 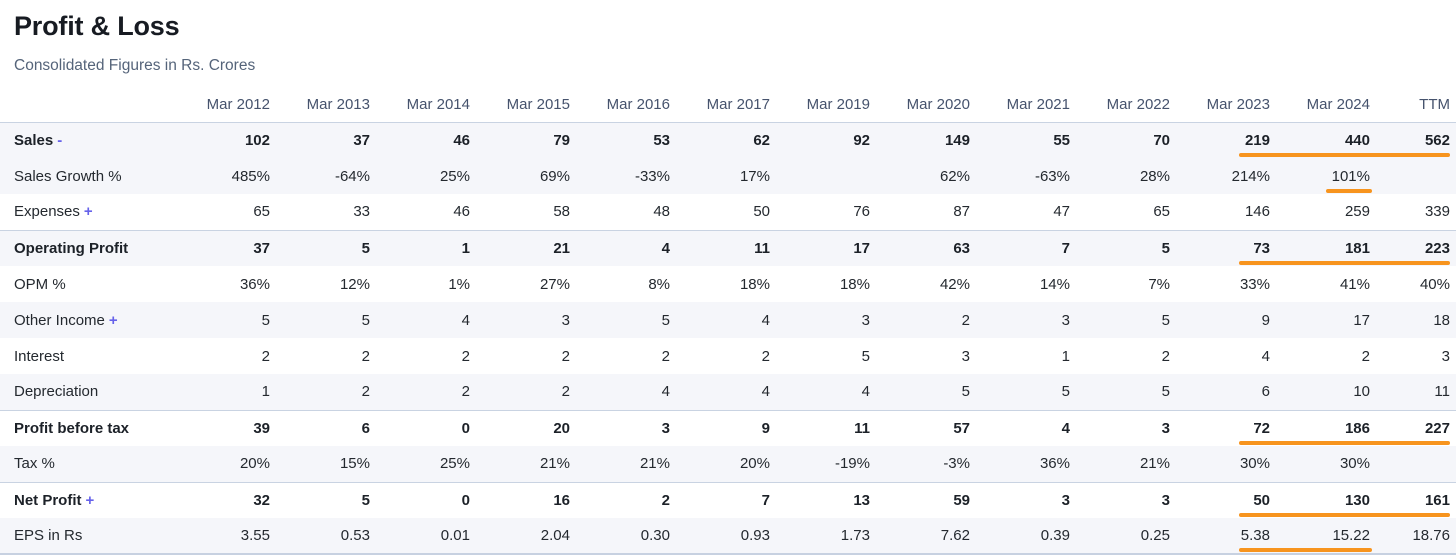 What do you see at coordinates (955, 535) in the screenshot?
I see `value-cell: 7.62` at bounding box center [955, 535].